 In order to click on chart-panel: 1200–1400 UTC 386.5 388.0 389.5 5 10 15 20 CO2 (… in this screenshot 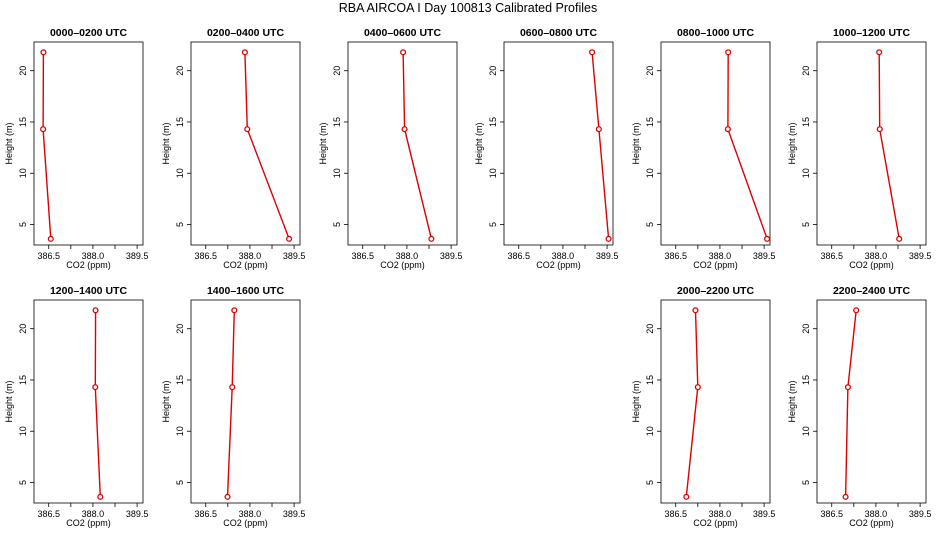, I will do `click(76, 406)`.